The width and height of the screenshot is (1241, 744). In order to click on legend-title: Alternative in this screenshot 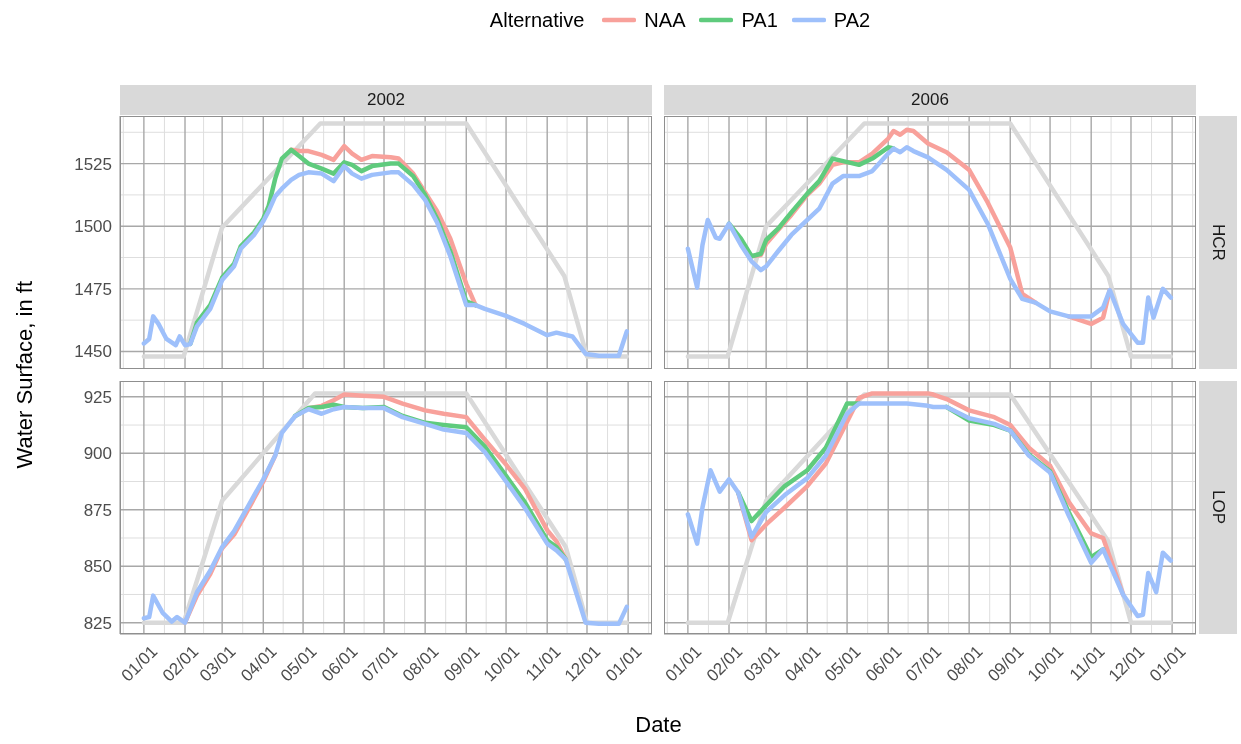, I will do `click(537, 20)`.